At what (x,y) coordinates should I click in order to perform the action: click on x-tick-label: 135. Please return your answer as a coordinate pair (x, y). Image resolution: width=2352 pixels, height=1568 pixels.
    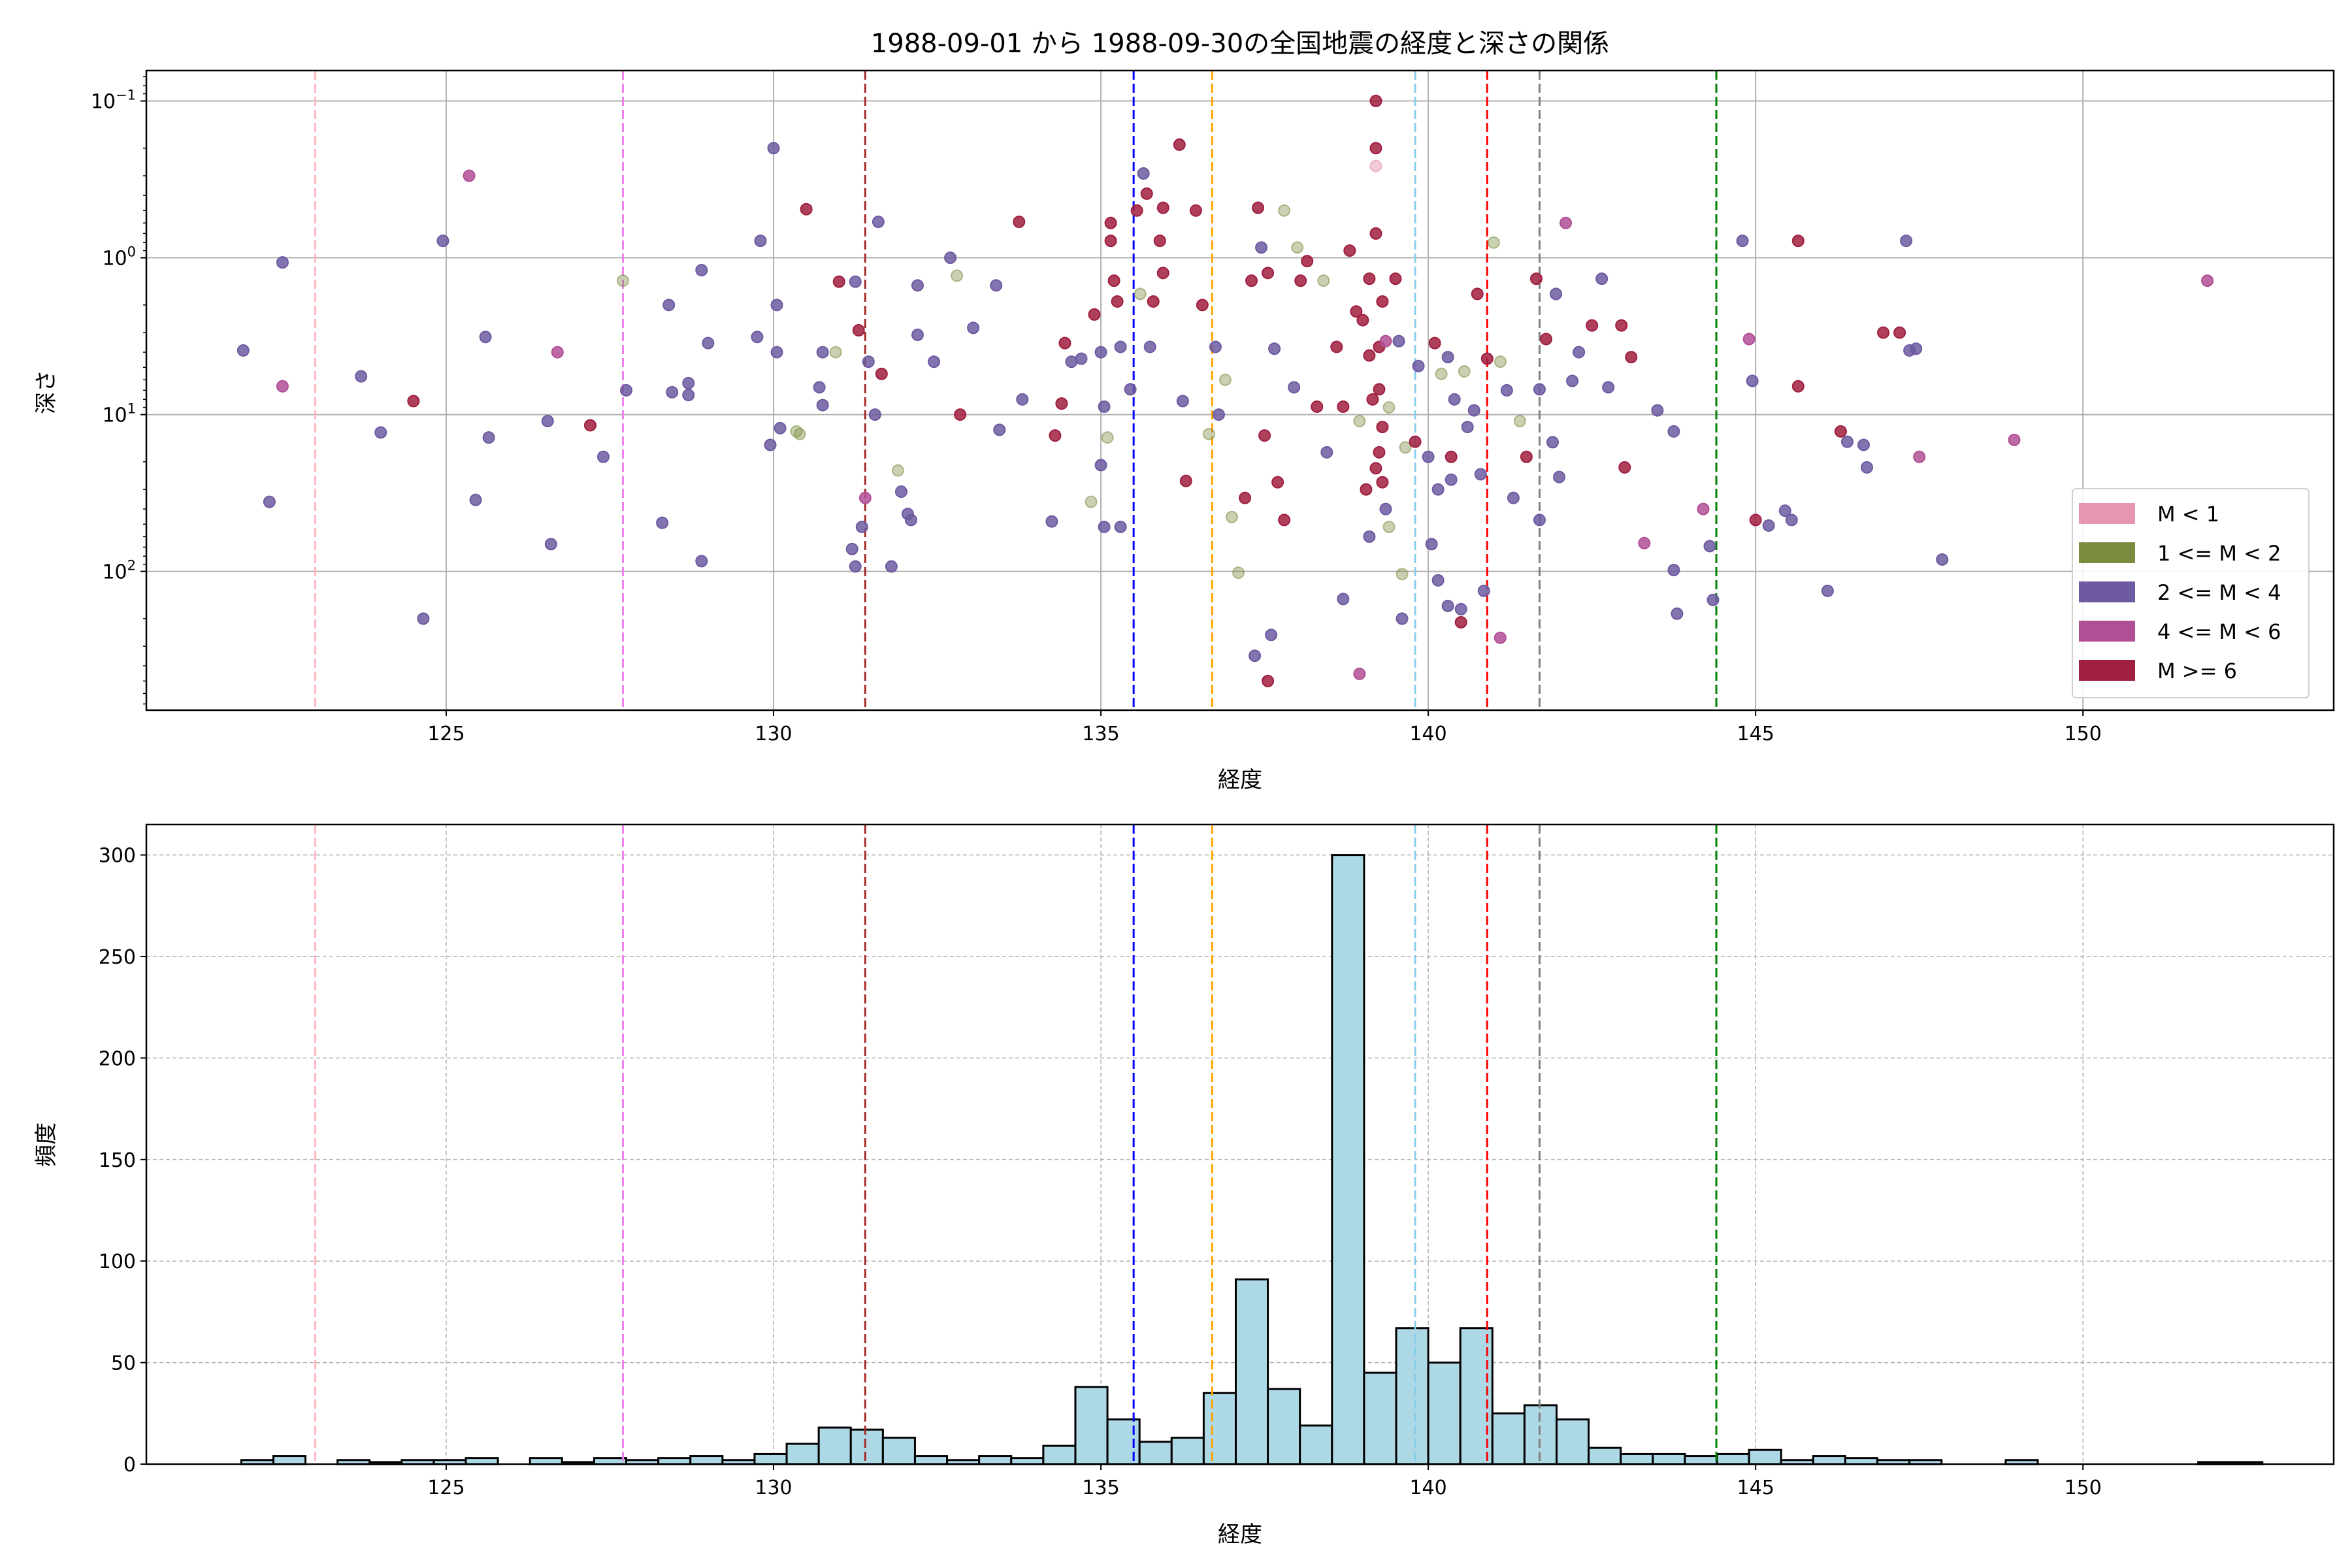
    Looking at the image, I should click on (1100, 1488).